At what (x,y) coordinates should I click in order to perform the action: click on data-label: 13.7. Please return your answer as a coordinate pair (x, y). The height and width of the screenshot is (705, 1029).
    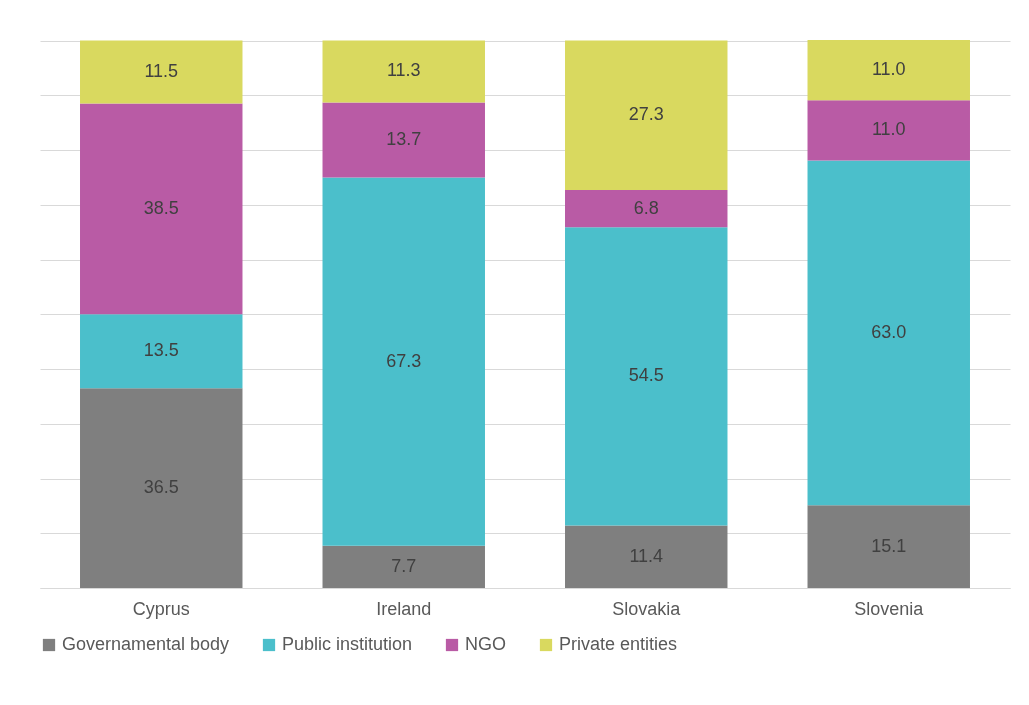
    Looking at the image, I should click on (404, 138).